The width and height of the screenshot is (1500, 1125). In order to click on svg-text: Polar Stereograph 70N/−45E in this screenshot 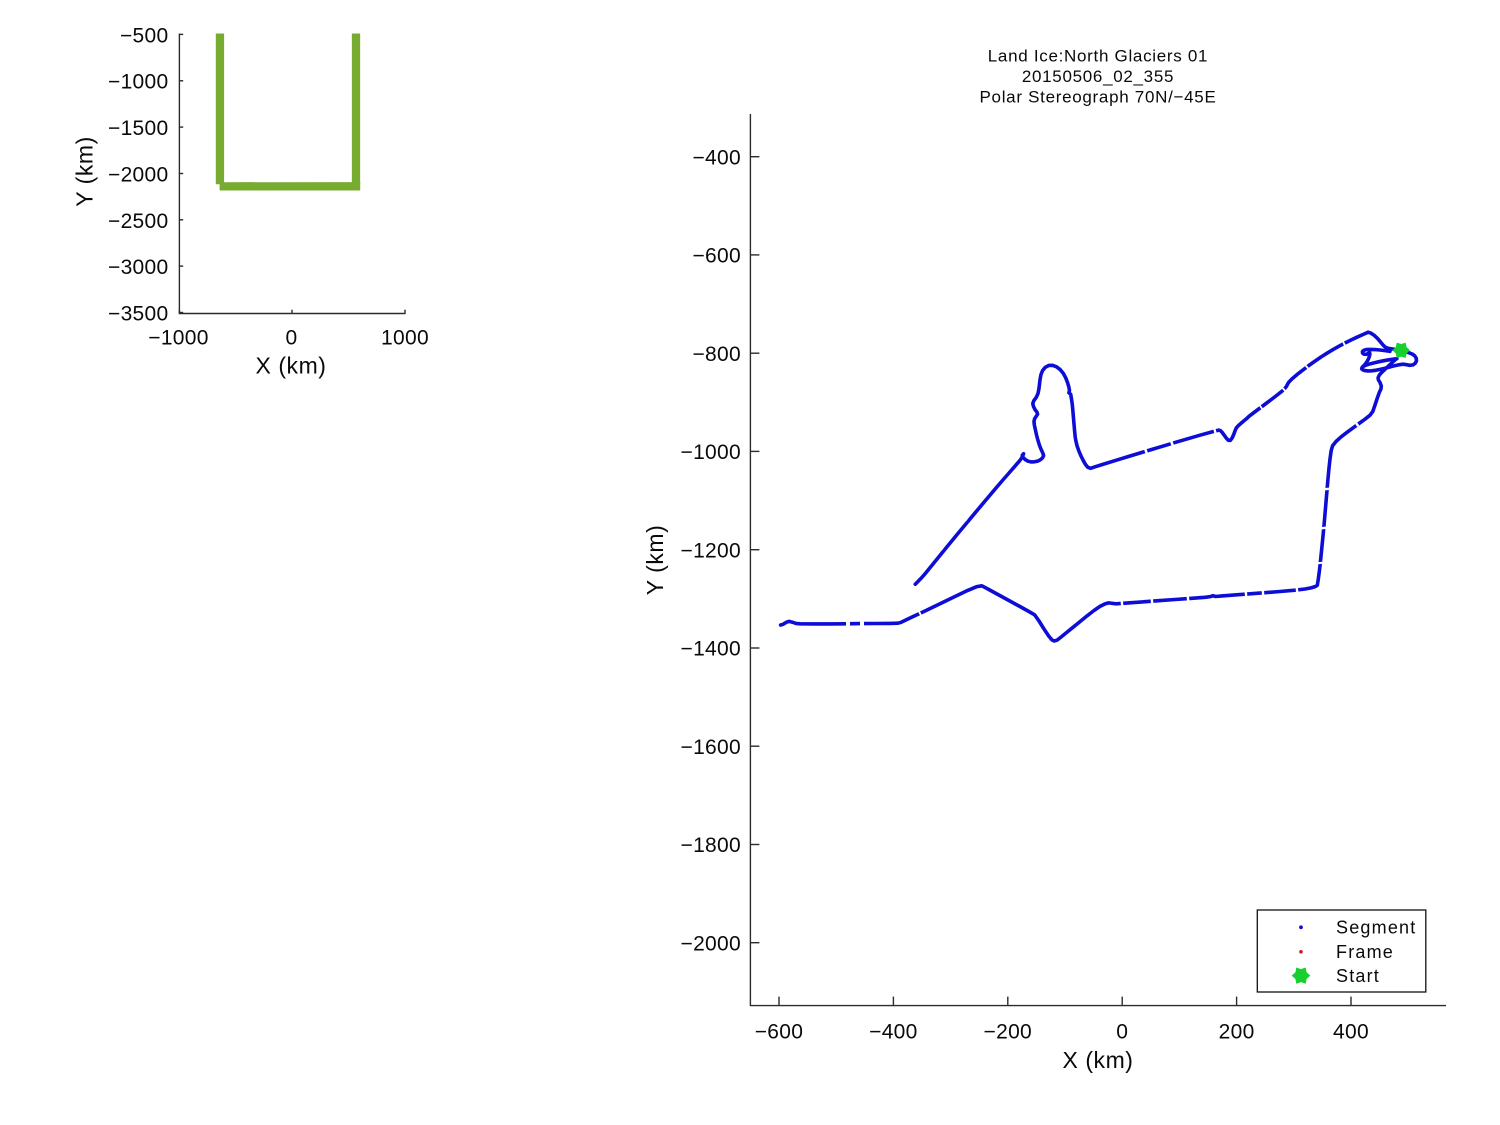, I will do `click(1098, 97)`.